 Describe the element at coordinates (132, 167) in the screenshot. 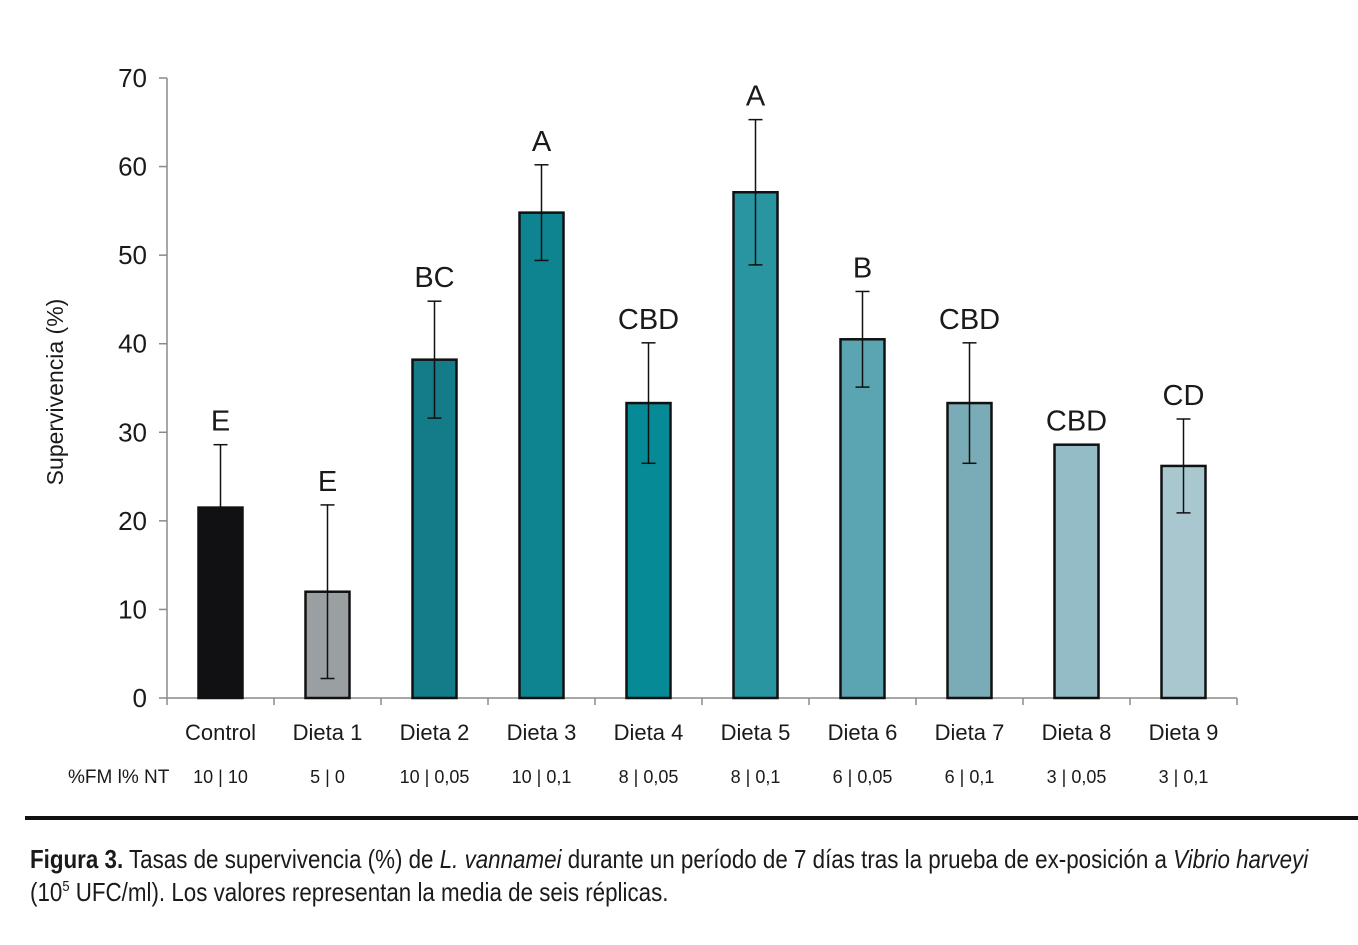

I see `y-tick-label: 60` at that location.